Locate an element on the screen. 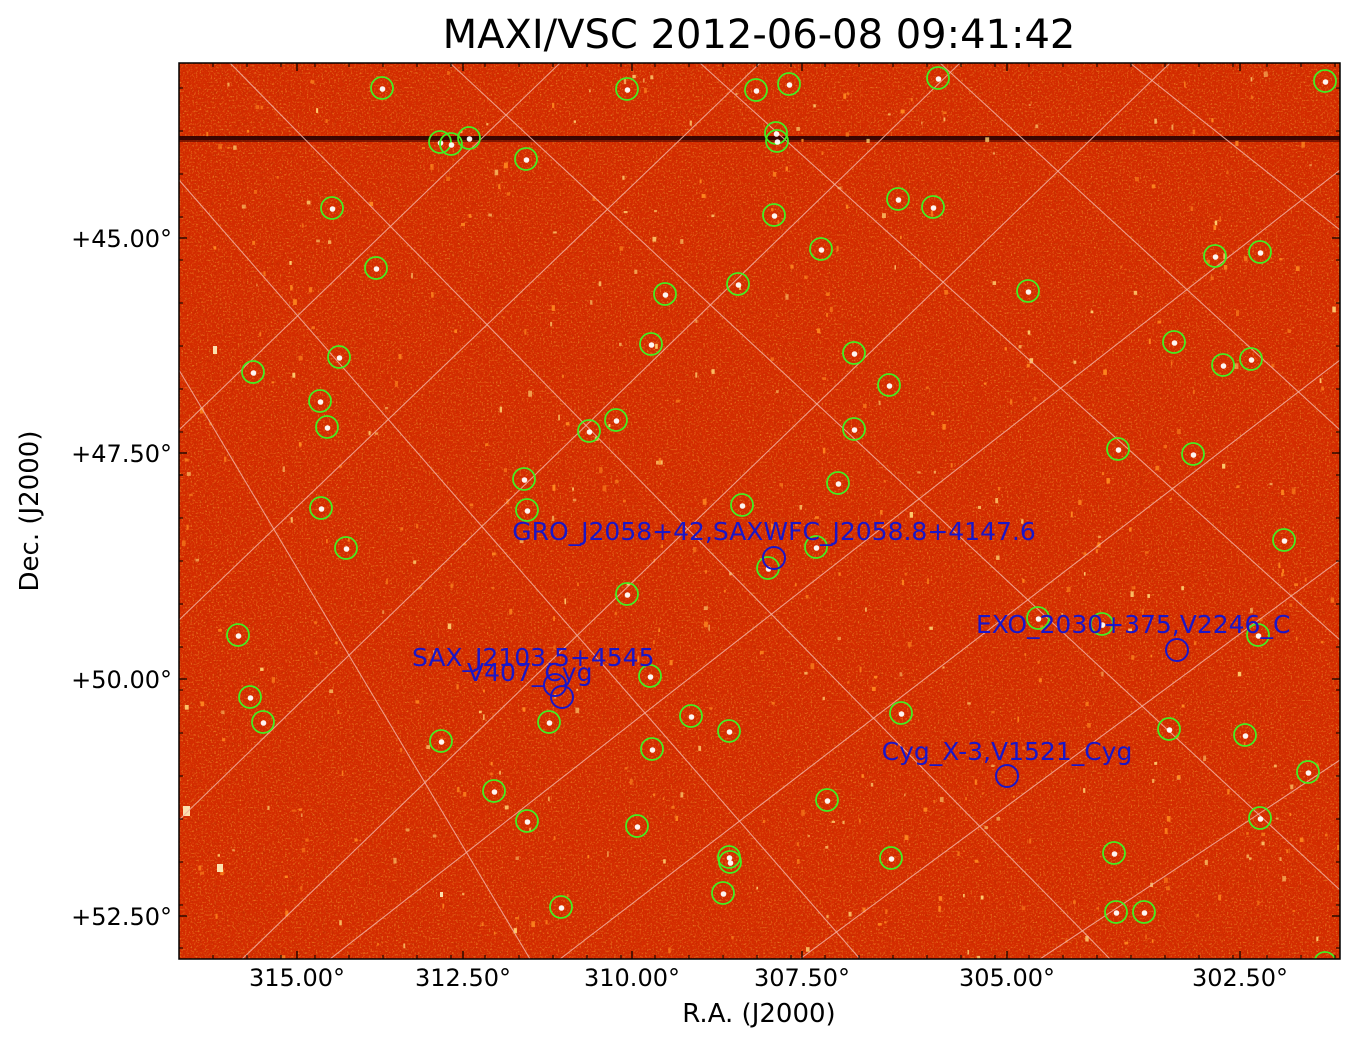  catalog-markers is located at coordinates (866, 667).